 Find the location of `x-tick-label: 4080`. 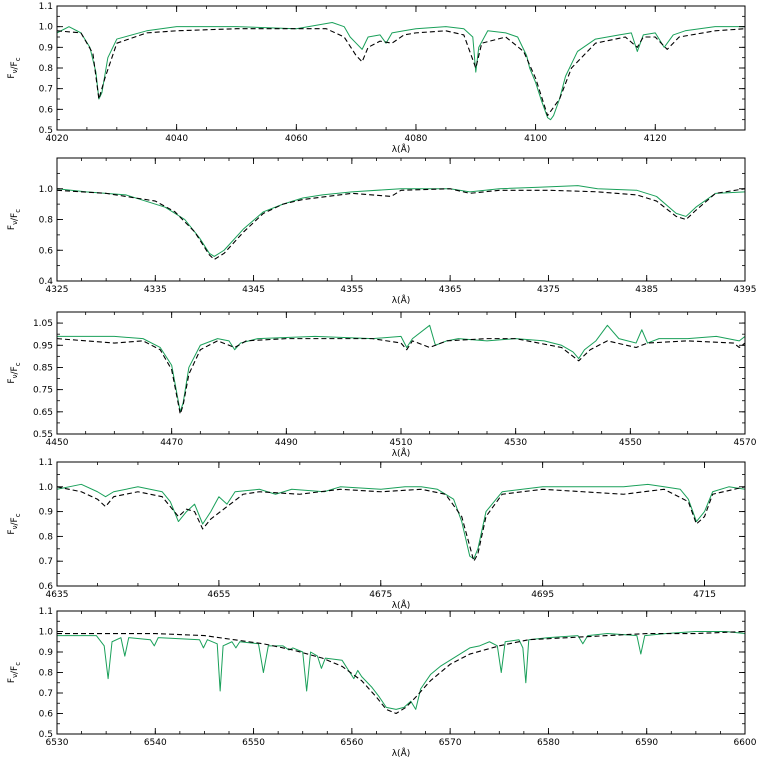

x-tick-label: 4080 is located at coordinates (416, 139).